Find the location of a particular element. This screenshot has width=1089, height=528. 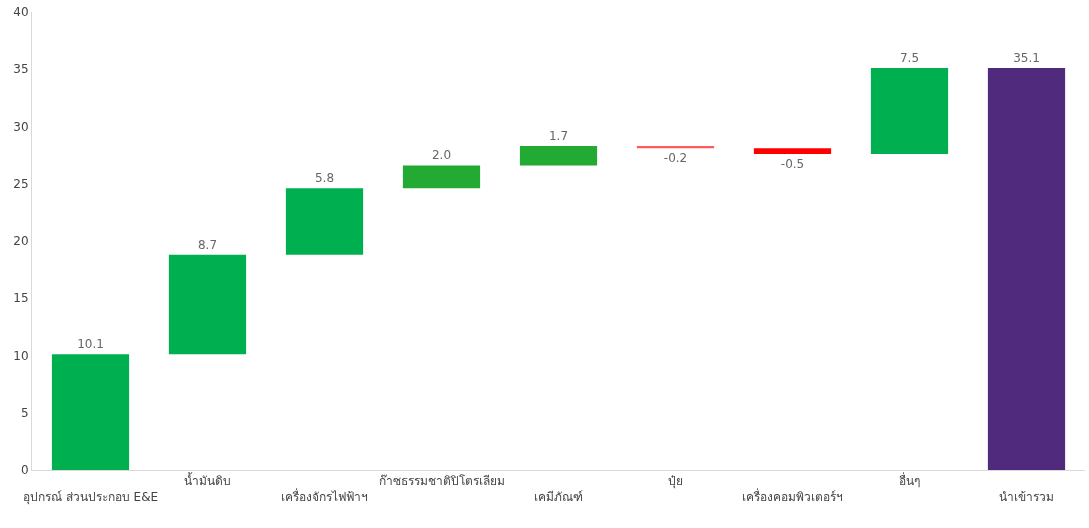

x-tick-label: อุปกรณ์ ส่วนประกอบ E&E is located at coordinates (90, 497).